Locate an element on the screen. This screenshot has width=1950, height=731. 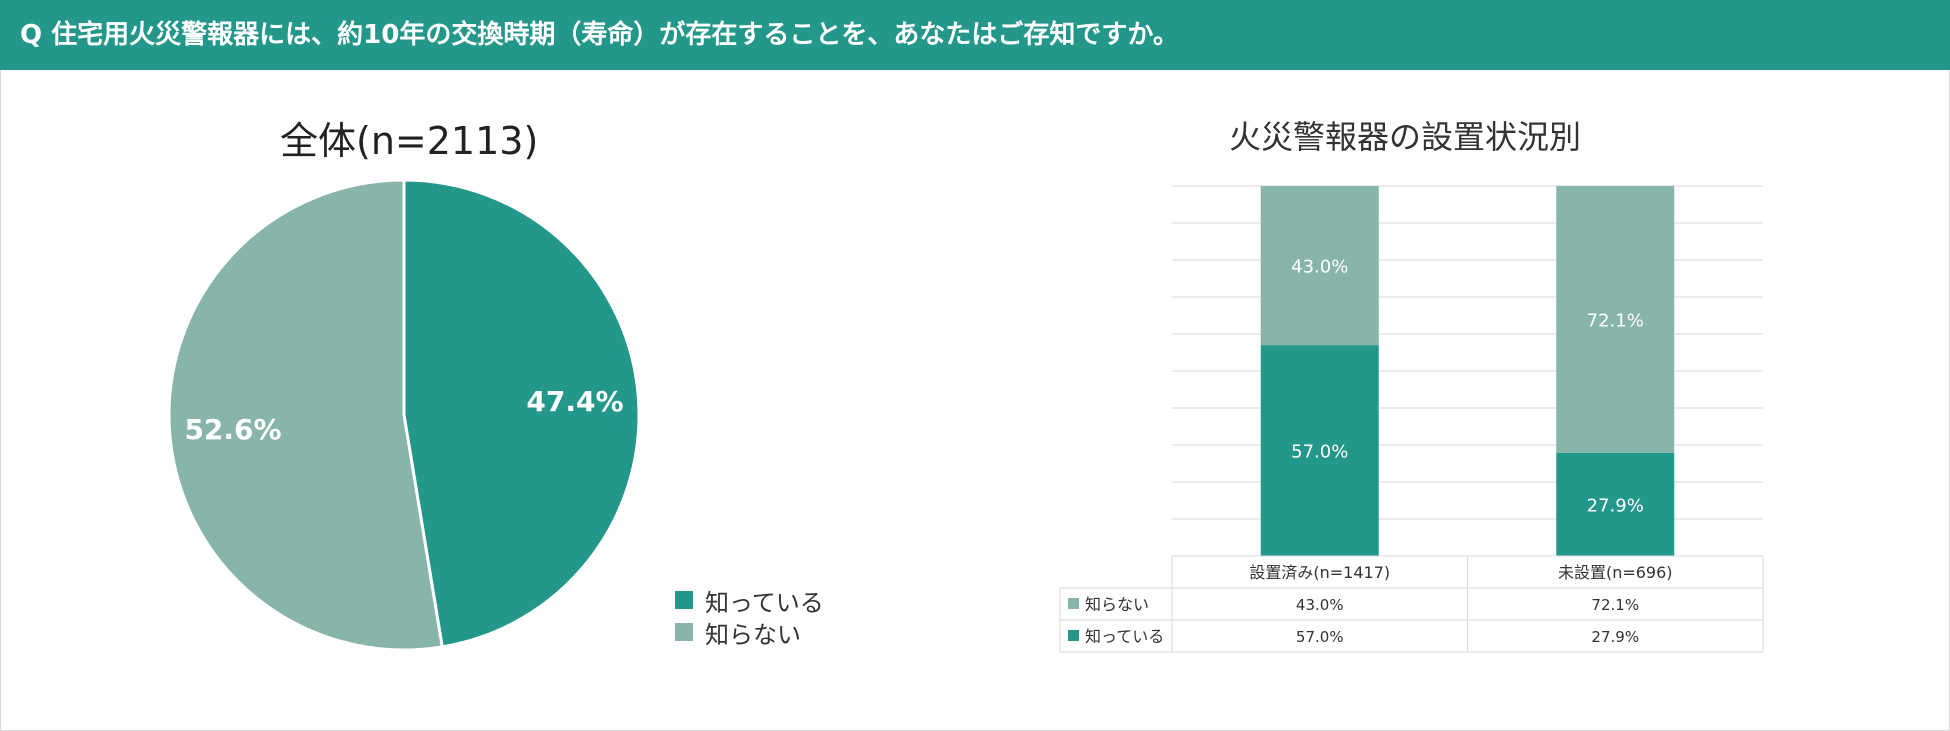
bar-data-label: 72.1% is located at coordinates (1615, 320).